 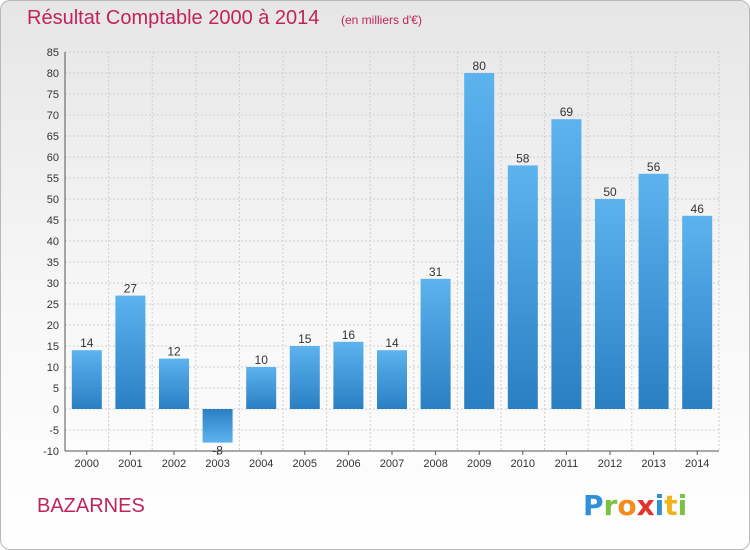 What do you see at coordinates (348, 464) in the screenshot?
I see `x-tick-label: 2006` at bounding box center [348, 464].